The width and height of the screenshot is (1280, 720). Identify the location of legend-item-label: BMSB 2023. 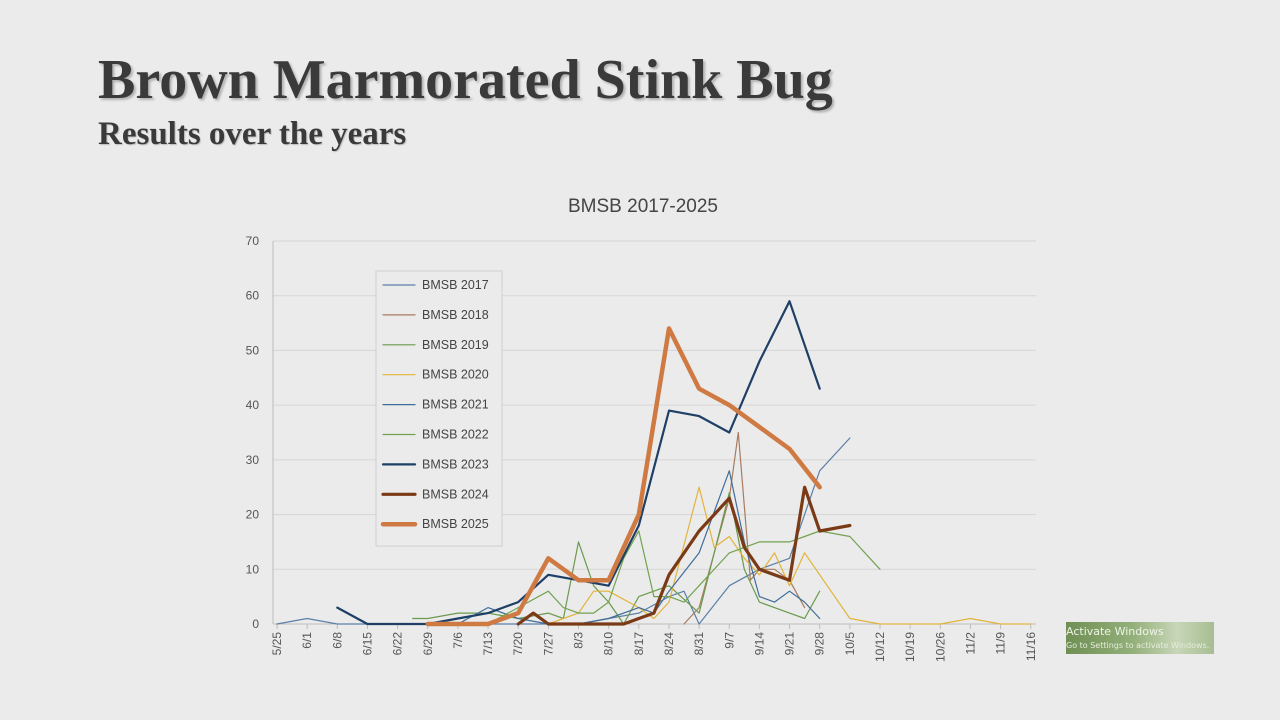
(455, 464).